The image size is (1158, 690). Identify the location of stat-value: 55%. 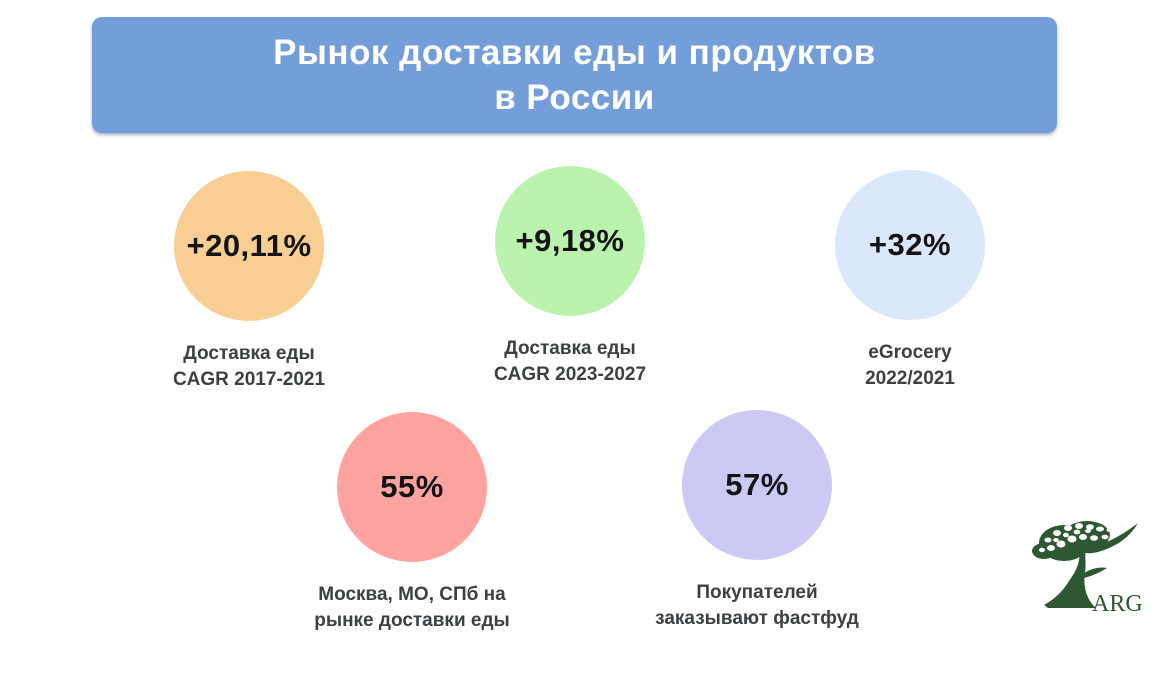
(412, 486).